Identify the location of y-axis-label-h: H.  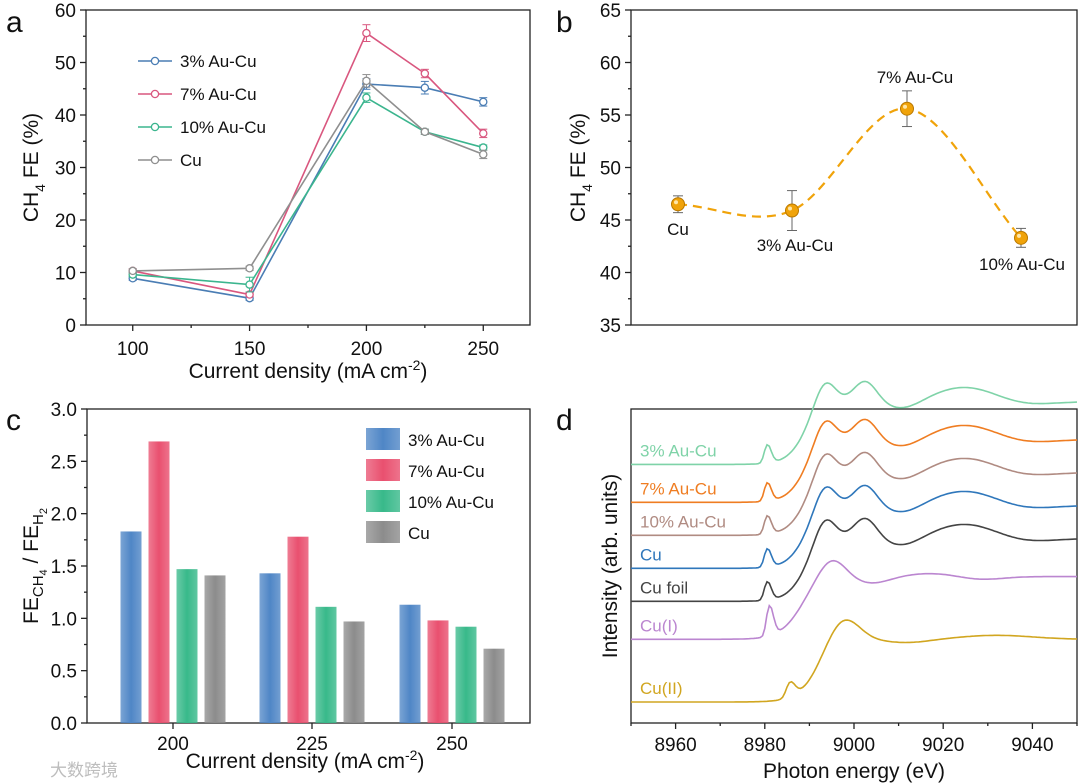
(38, 519).